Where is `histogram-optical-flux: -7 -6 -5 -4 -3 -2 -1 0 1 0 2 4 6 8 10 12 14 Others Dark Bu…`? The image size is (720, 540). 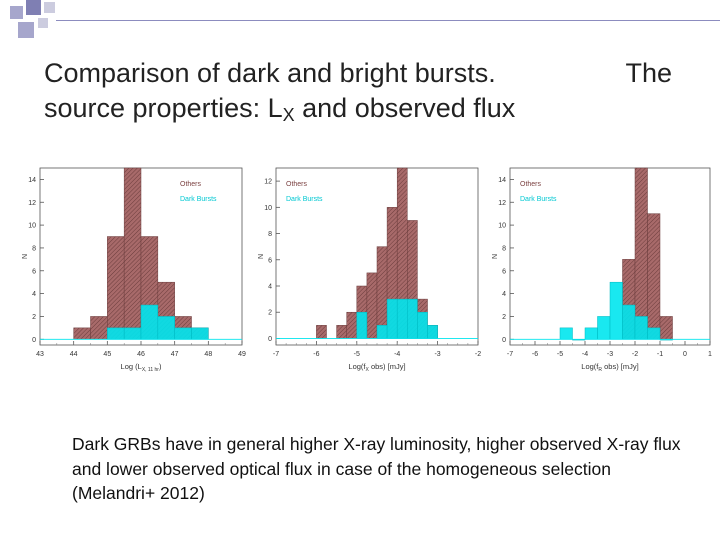
histogram-optical-flux: -7 -6 -5 -4 -3 -2 -1 0 1 0 2 4 6 8 10 12 14 Others Dark Bu… is located at coordinates (606, 267).